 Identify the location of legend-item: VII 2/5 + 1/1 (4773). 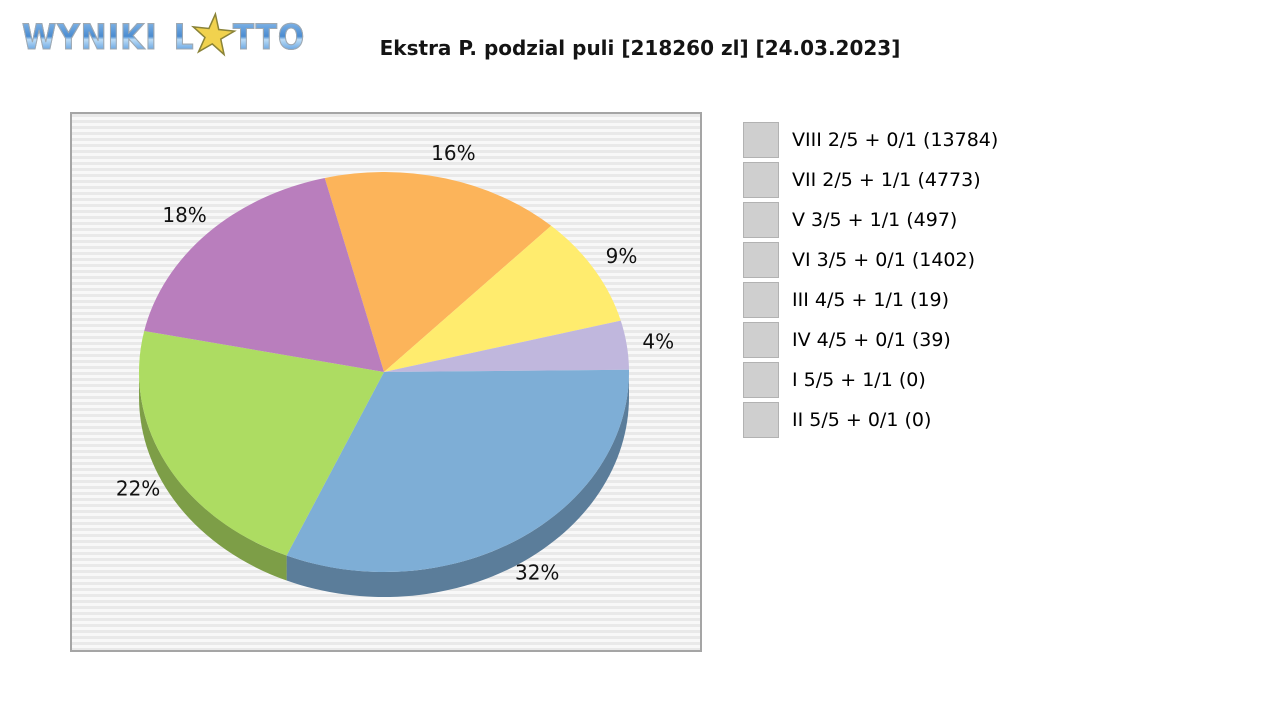
(870, 180).